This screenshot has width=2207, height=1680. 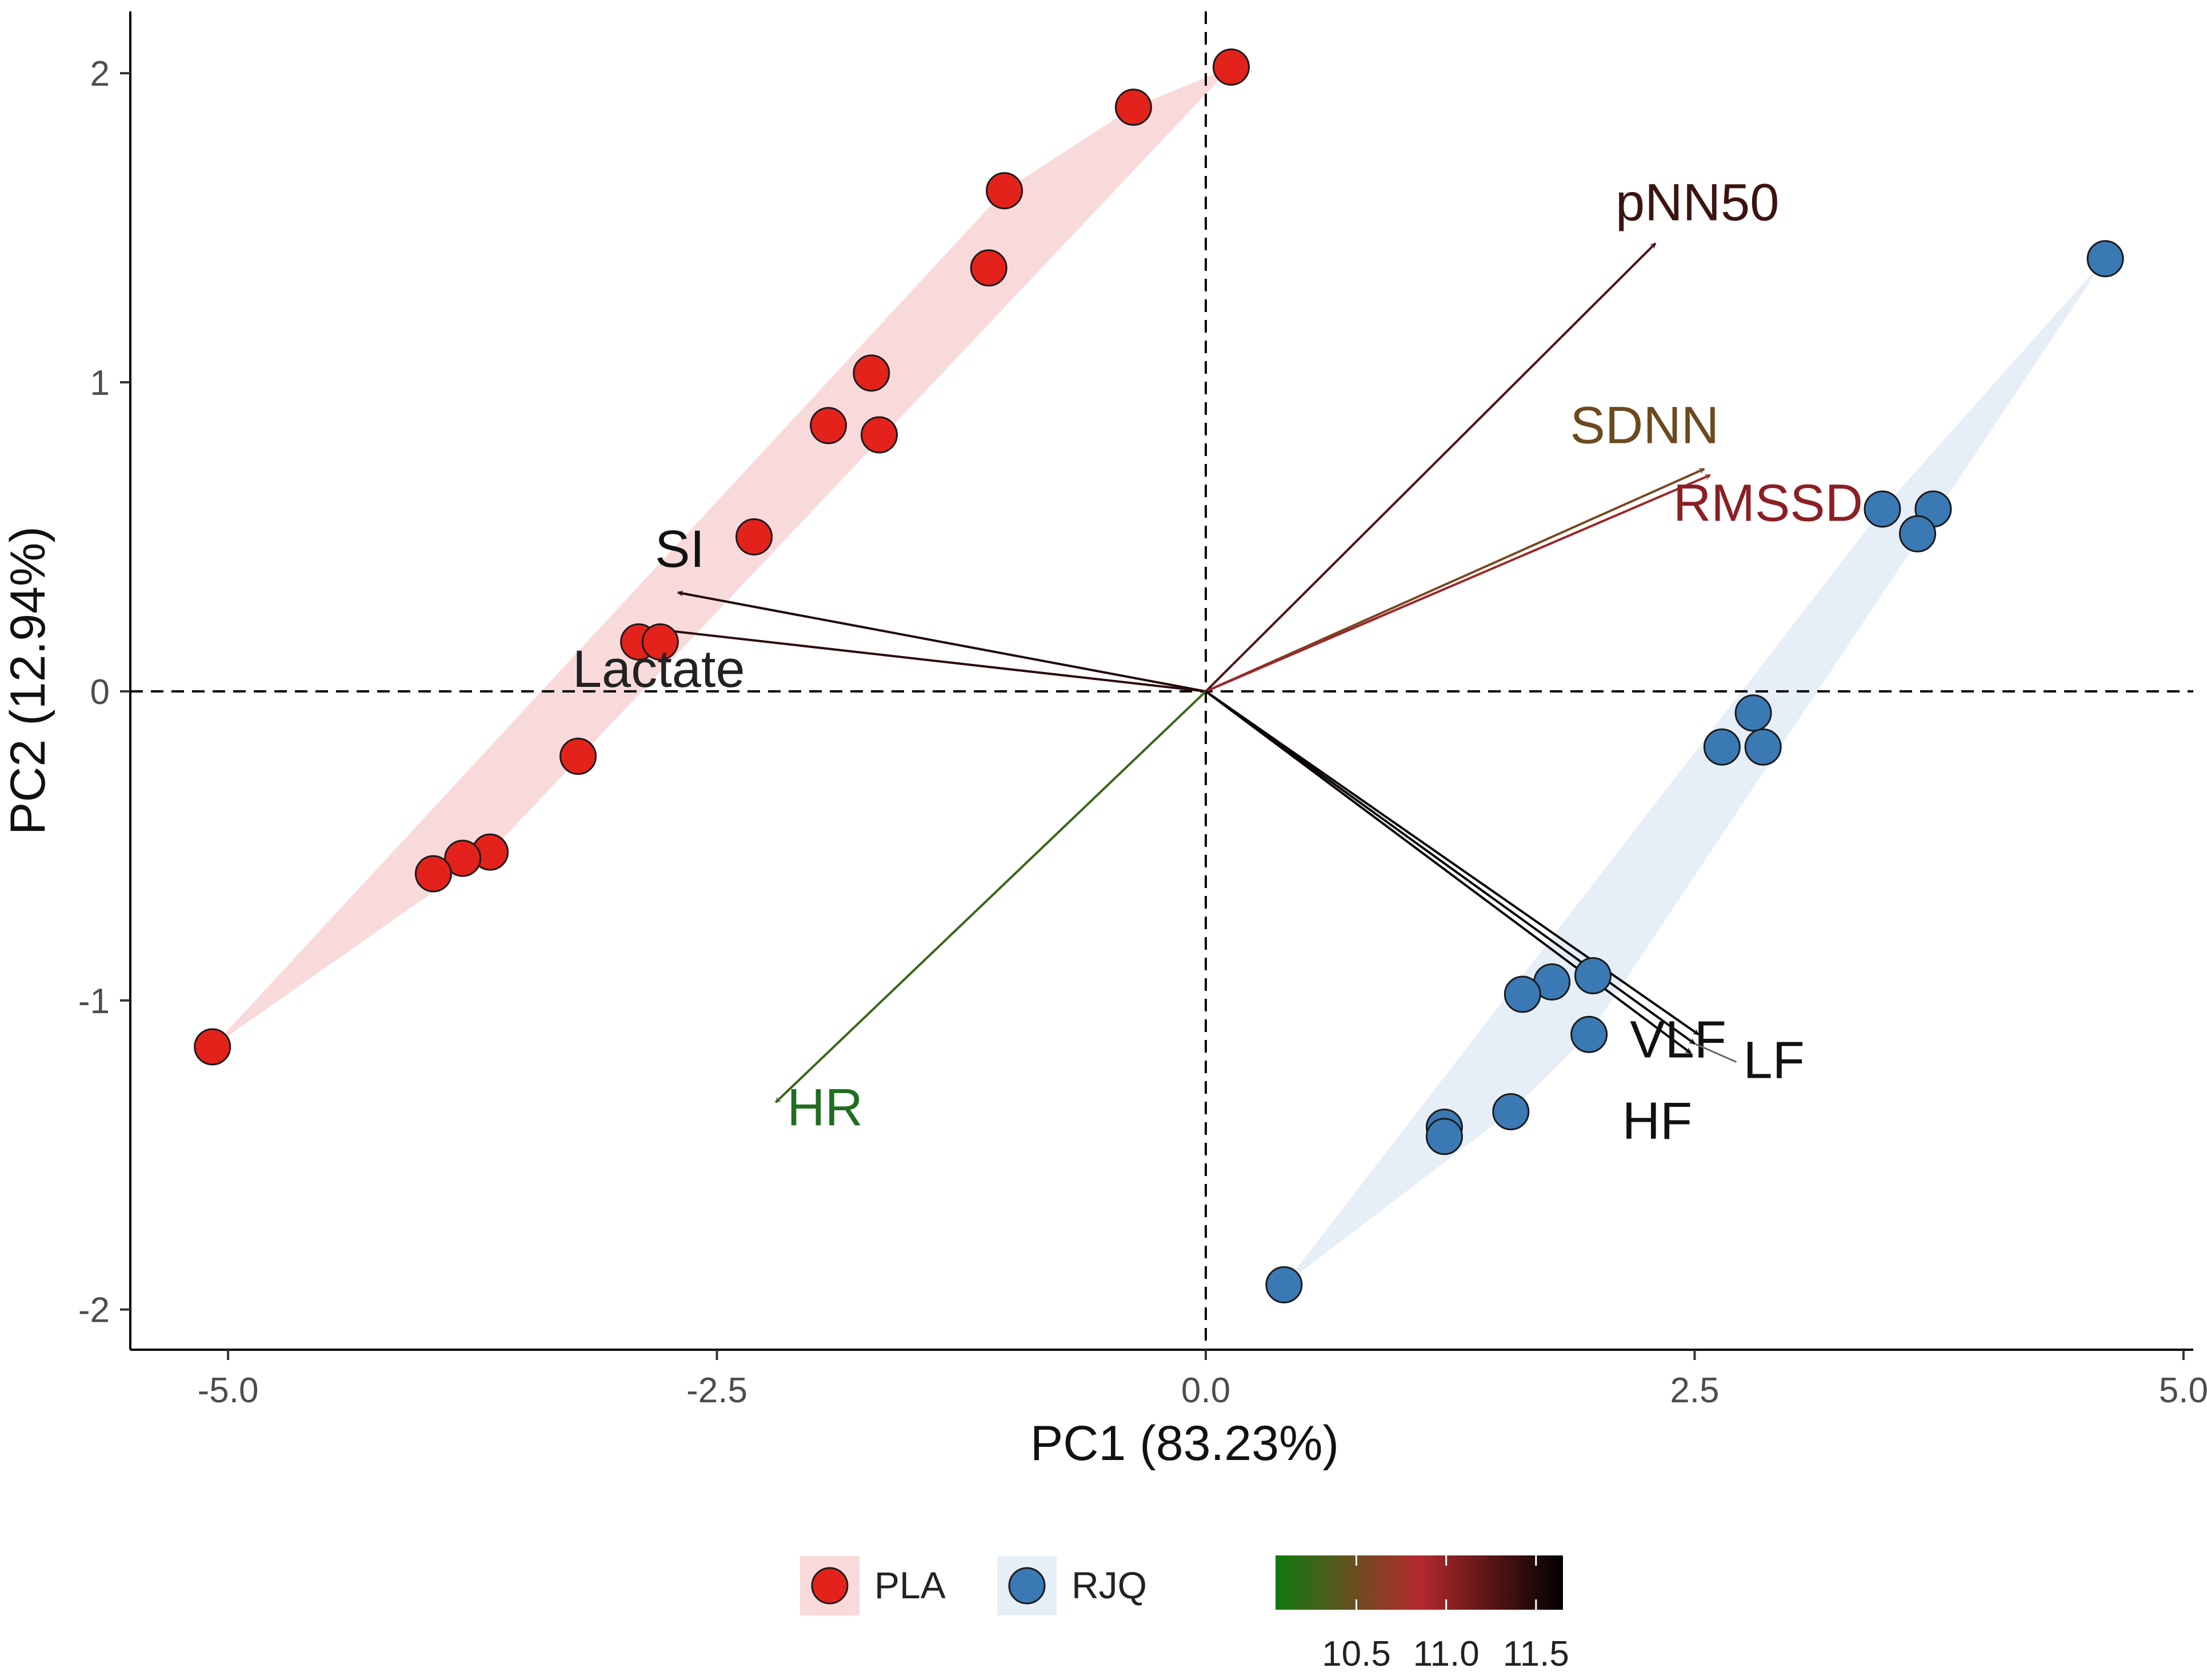 I want to click on loading-label-rmssd: RMSSD, so click(x=1768, y=503).